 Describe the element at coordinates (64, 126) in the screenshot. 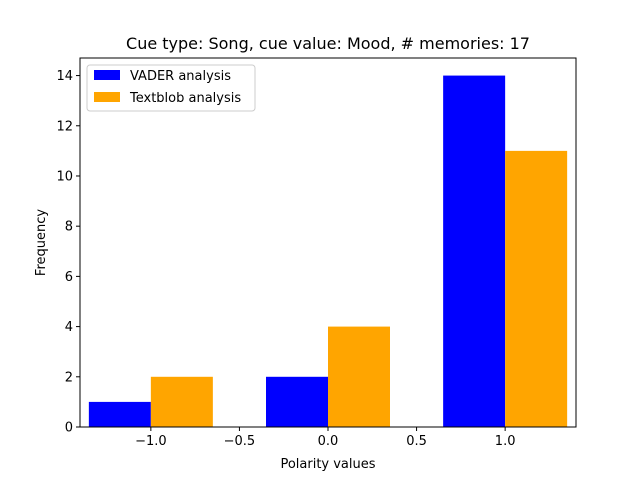

I see `y-tick-label: 12` at that location.